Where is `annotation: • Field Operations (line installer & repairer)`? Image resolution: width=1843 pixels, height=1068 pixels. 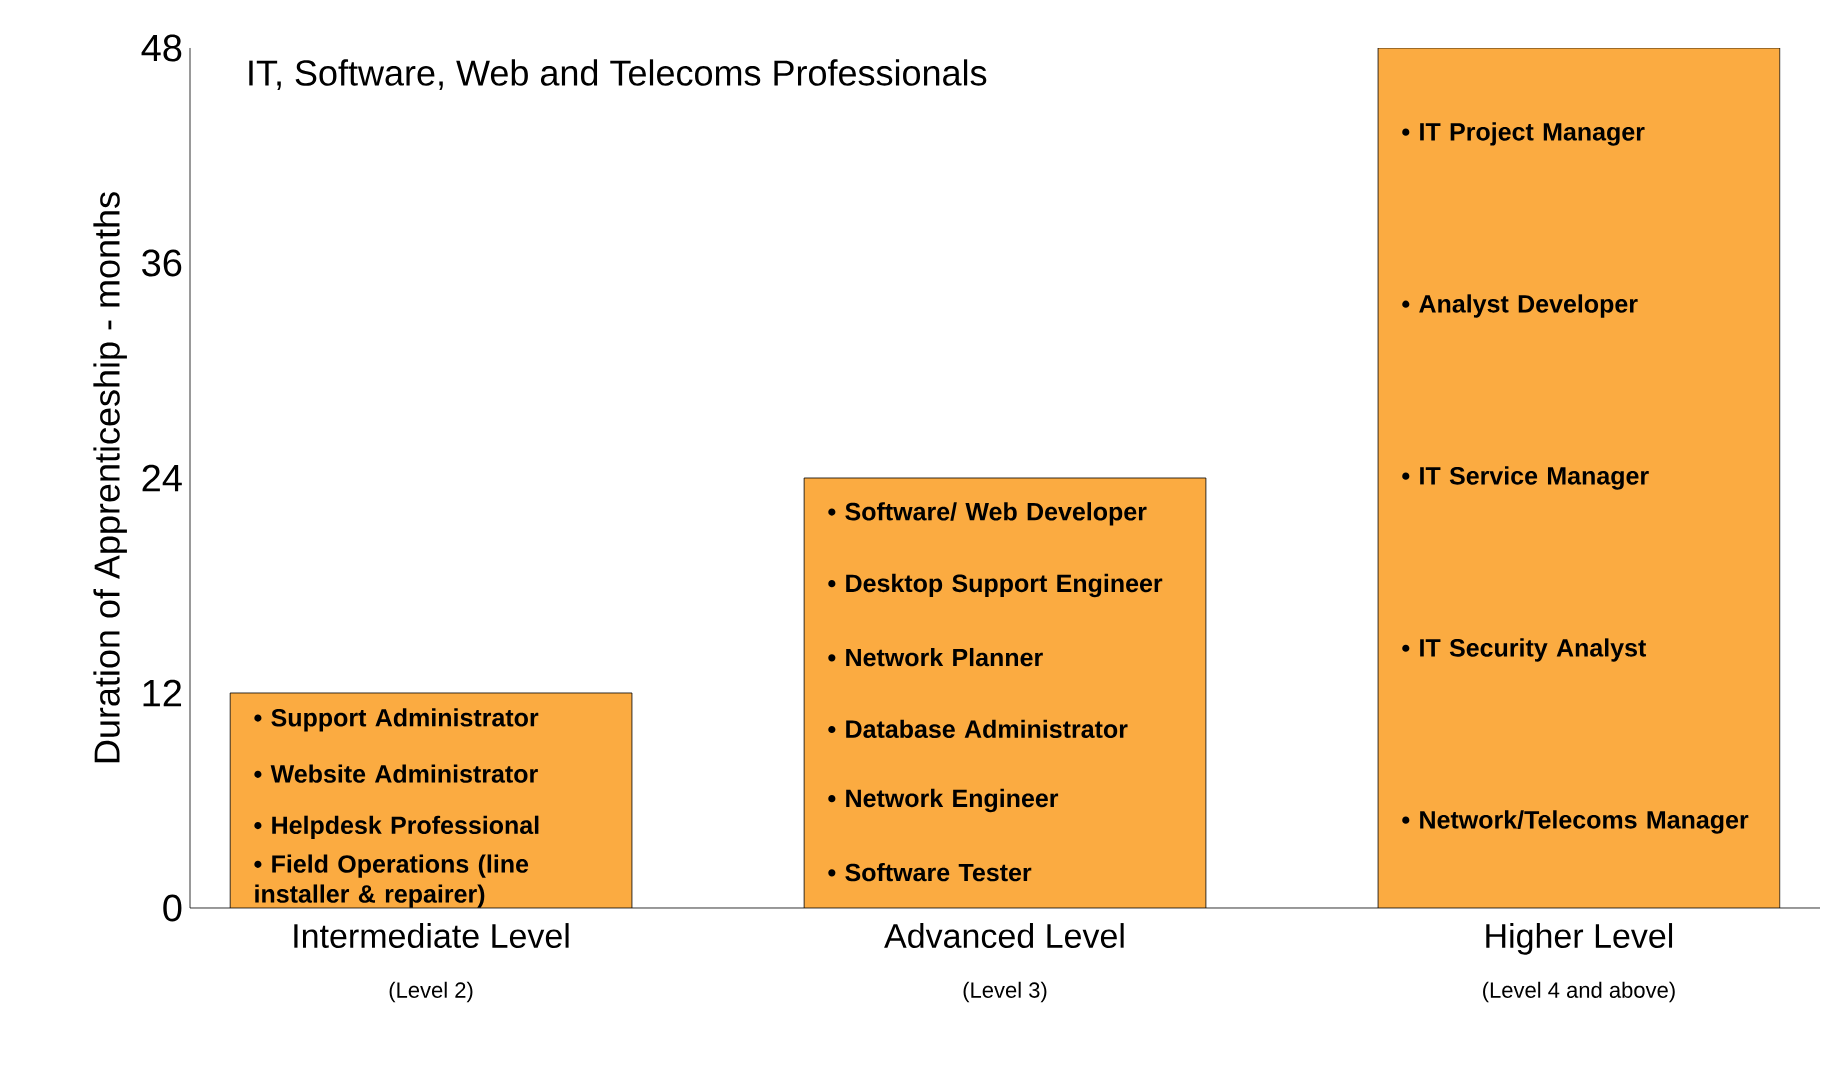
annotation: • Field Operations (line installer & repairer) is located at coordinates (391, 881).